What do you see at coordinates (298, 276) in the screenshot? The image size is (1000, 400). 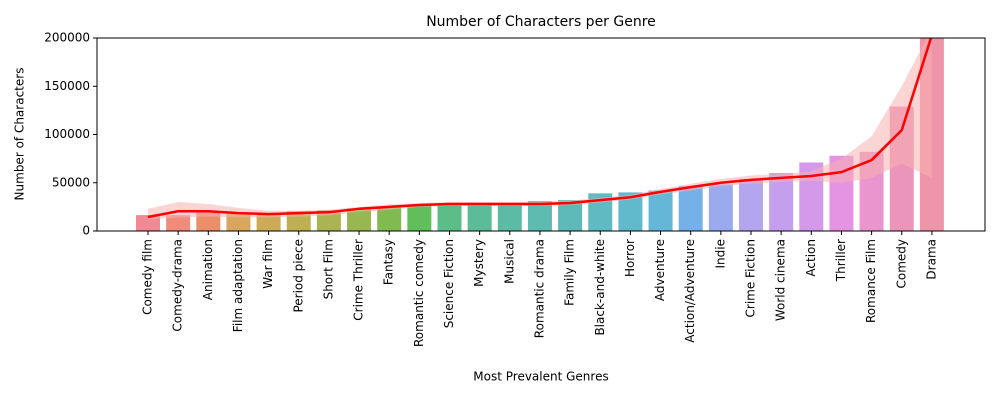 I see `x-tick-label: Period piece` at bounding box center [298, 276].